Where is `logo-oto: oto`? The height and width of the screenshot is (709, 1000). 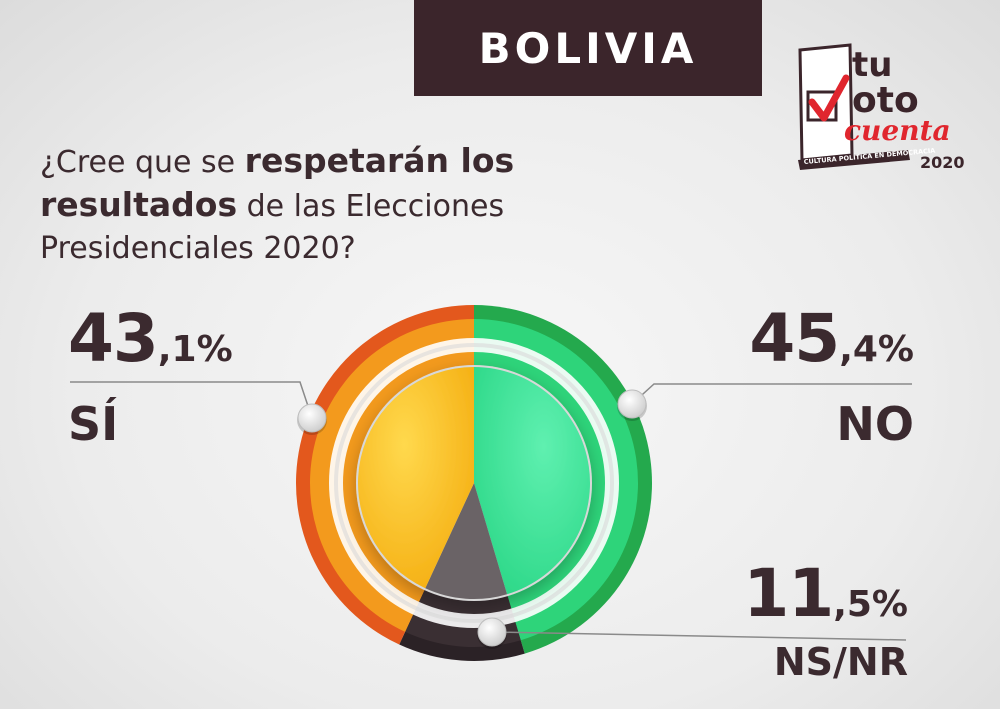
logo-oto: oto is located at coordinates (885, 100).